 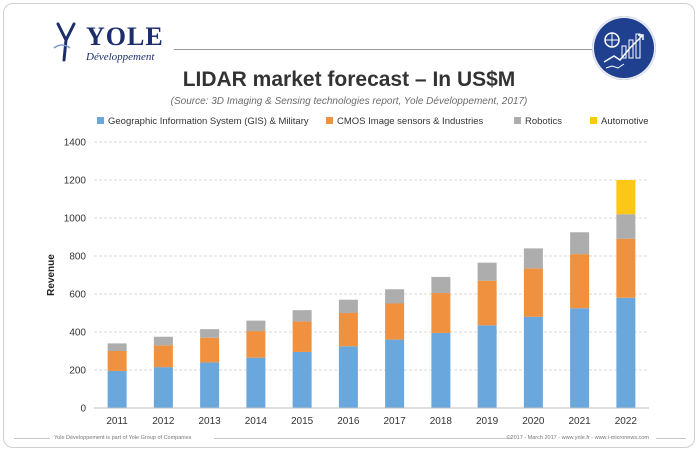 What do you see at coordinates (580, 421) in the screenshot?
I see `x-tick-label: 2021` at bounding box center [580, 421].